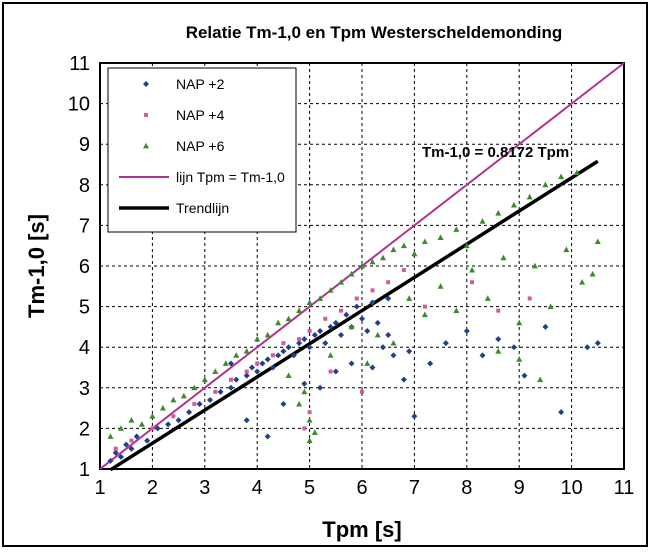  What do you see at coordinates (84, 226) in the screenshot?
I see `y-tick-label: 7` at bounding box center [84, 226].